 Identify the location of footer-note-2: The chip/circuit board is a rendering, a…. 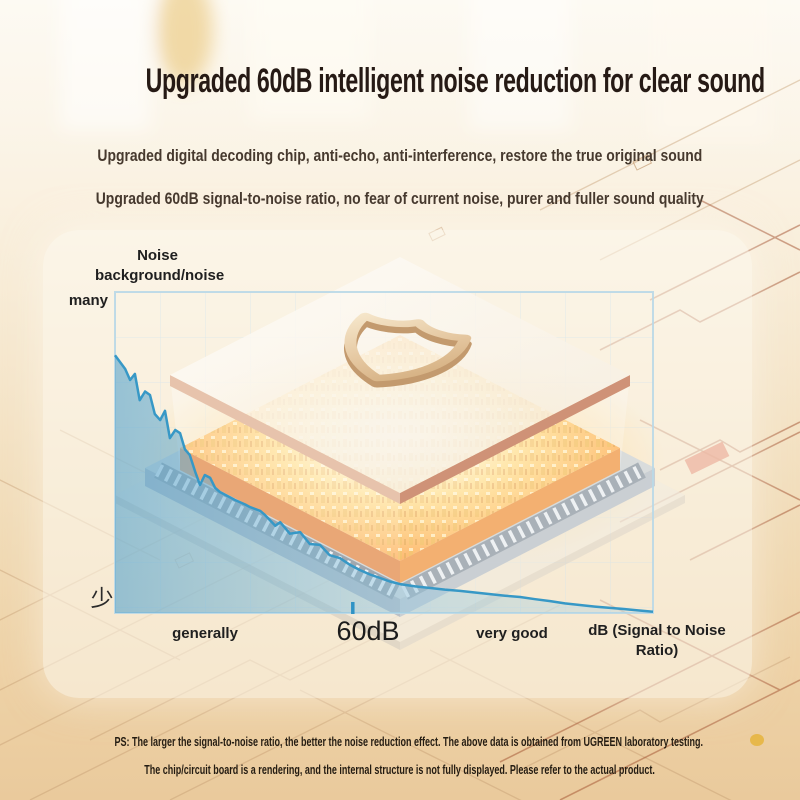
(400, 770).